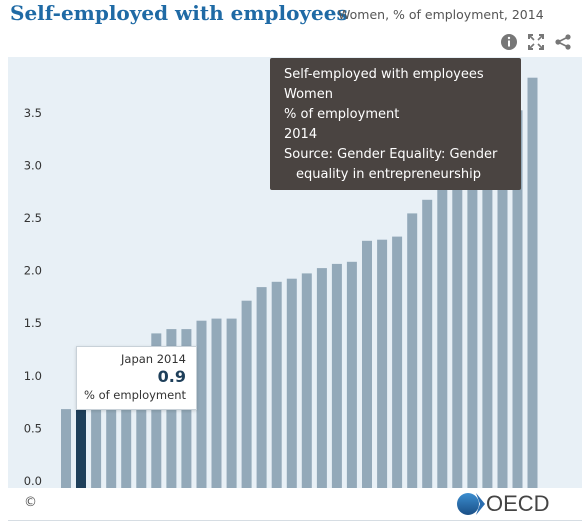 The width and height of the screenshot is (582, 526). Describe the element at coordinates (33, 165) in the screenshot. I see `y-tick-label: 3.0` at that location.